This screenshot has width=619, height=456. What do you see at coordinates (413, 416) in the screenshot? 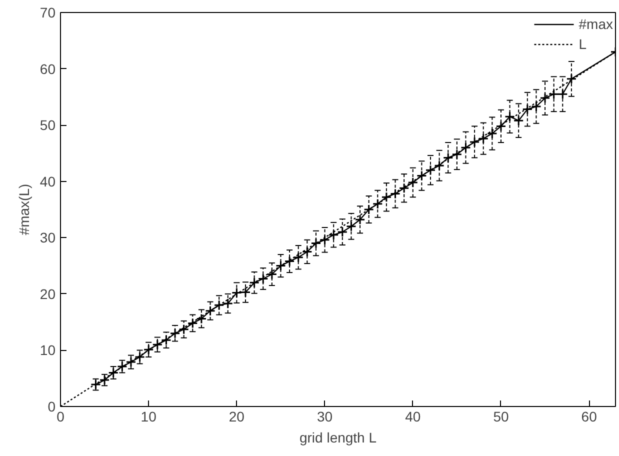
I see `x-tick-label: 40` at bounding box center [413, 416].